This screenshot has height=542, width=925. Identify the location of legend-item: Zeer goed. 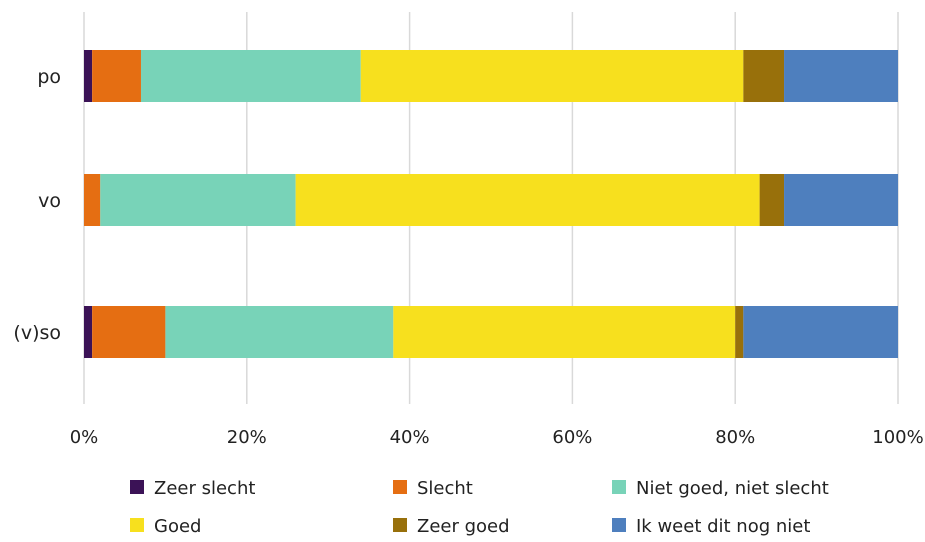
(451, 526).